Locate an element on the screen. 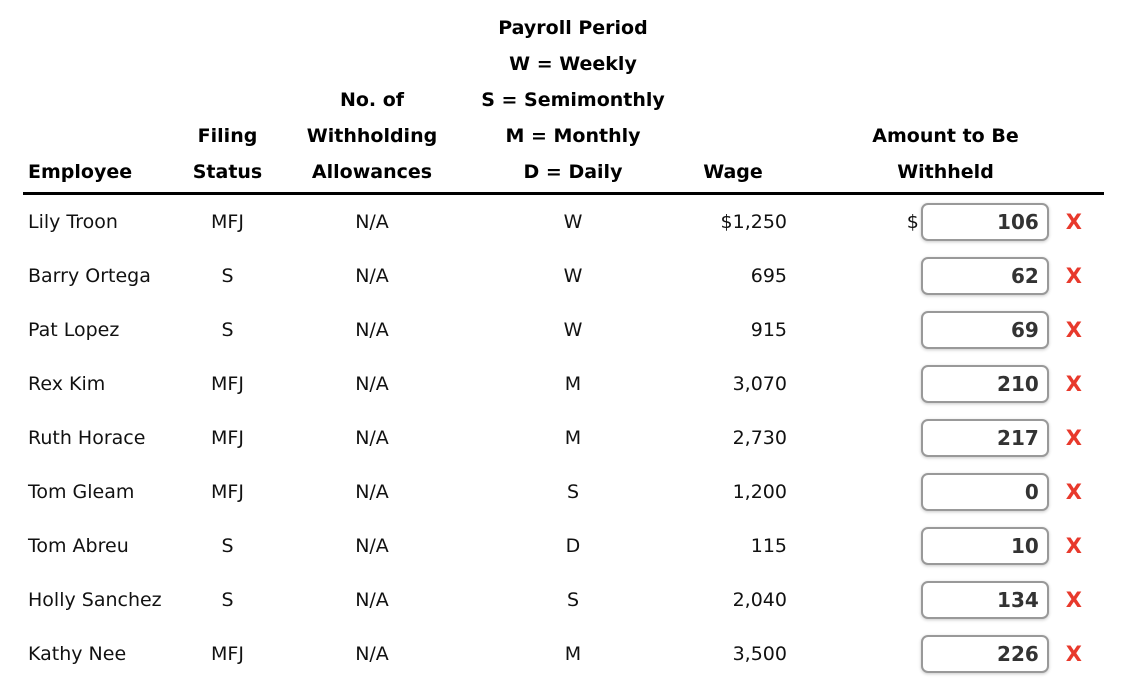 This screenshot has width=1126, height=686. employee-name: Kathy Nee is located at coordinates (77, 654).